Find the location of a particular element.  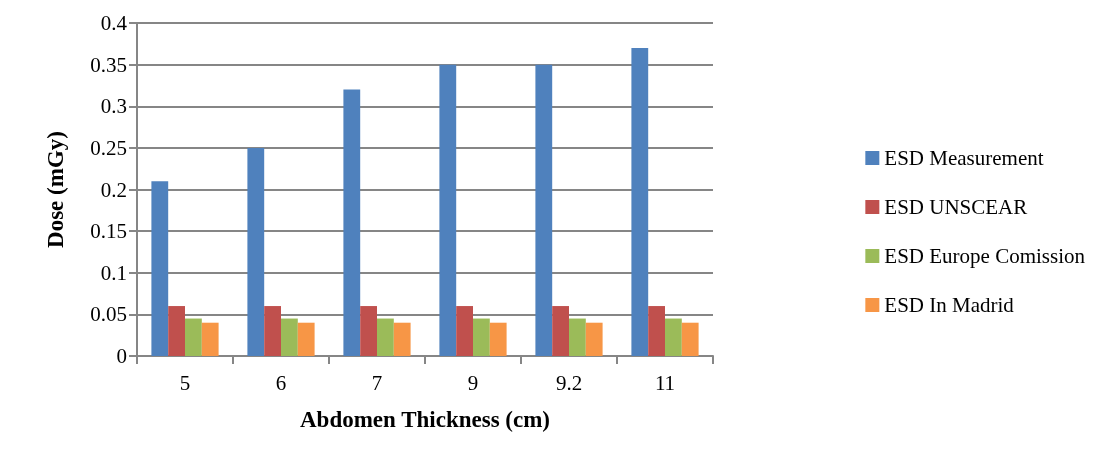

x-axis-title: Abdomen Thickness (cm) is located at coordinates (425, 419).